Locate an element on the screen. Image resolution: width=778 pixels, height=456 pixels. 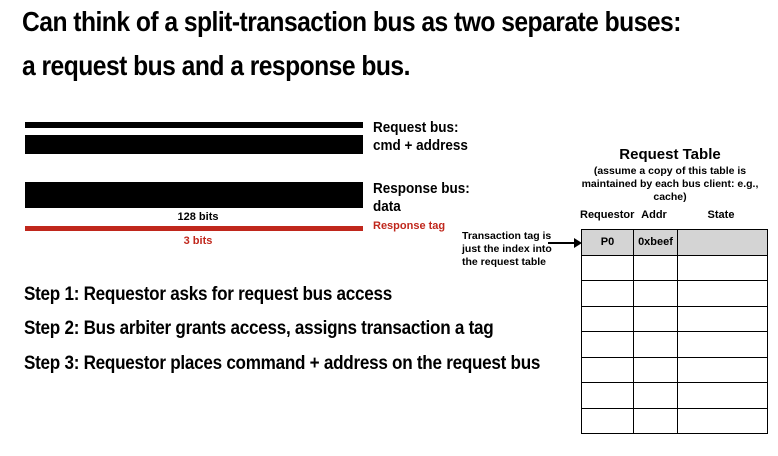
request-bus-label-sub: cmd + address is located at coordinates (420, 145).